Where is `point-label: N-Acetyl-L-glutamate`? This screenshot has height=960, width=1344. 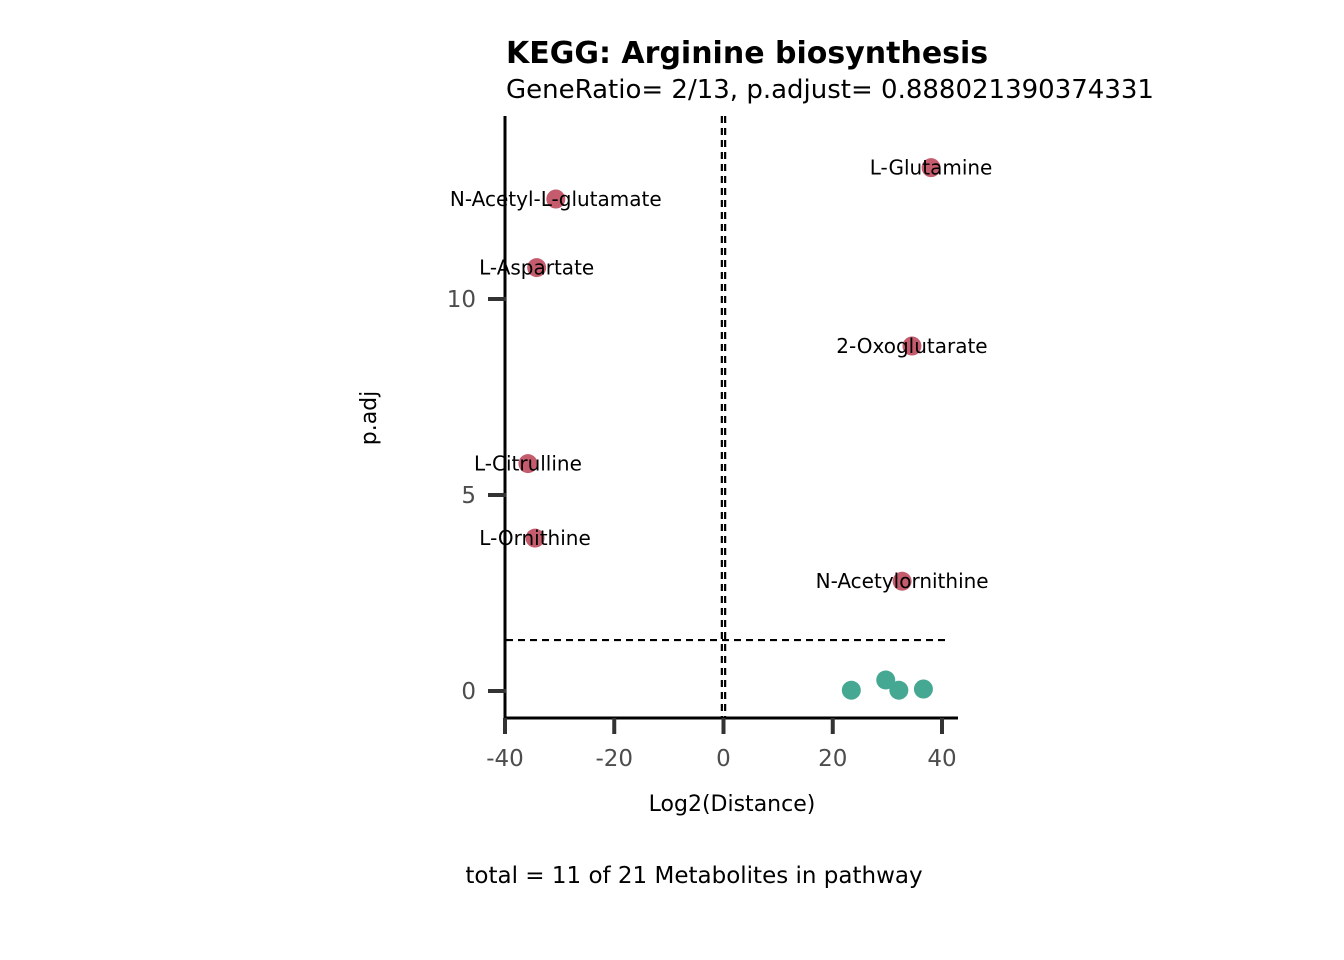
point-label: N-Acetyl-L-glutamate is located at coordinates (556, 199).